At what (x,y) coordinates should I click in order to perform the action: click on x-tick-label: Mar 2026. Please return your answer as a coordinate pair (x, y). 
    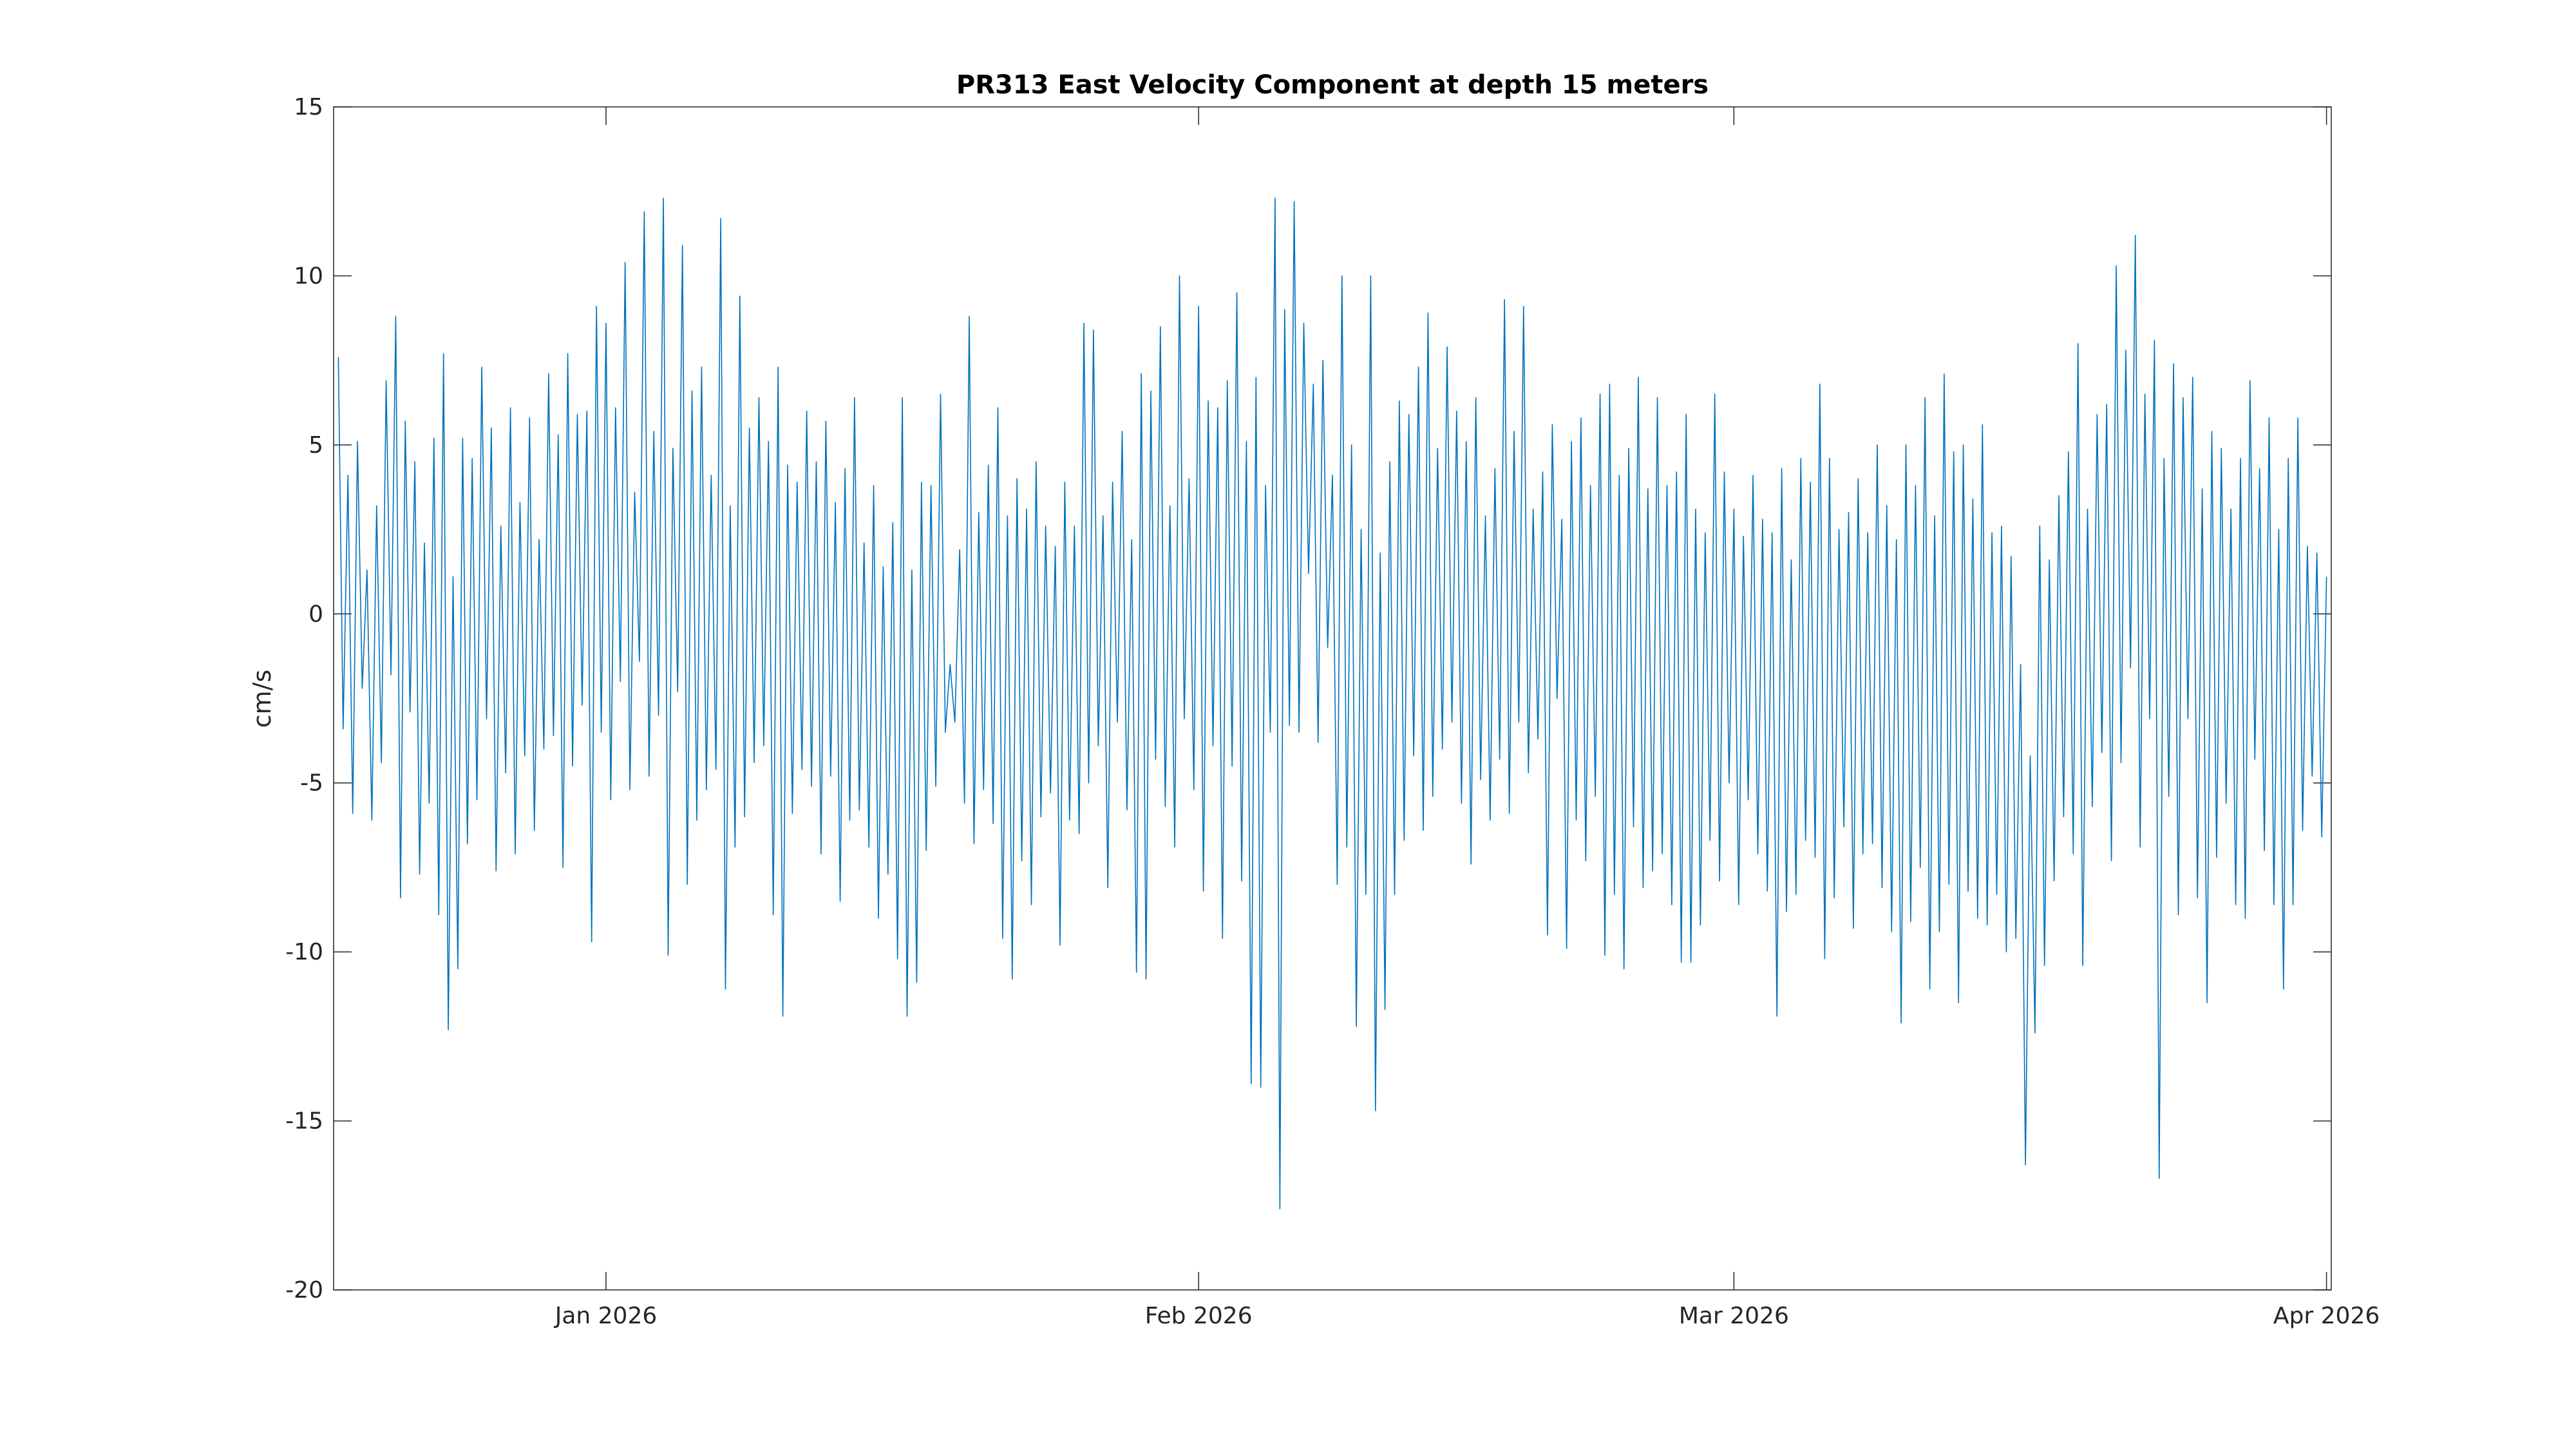
    Looking at the image, I should click on (1734, 1316).